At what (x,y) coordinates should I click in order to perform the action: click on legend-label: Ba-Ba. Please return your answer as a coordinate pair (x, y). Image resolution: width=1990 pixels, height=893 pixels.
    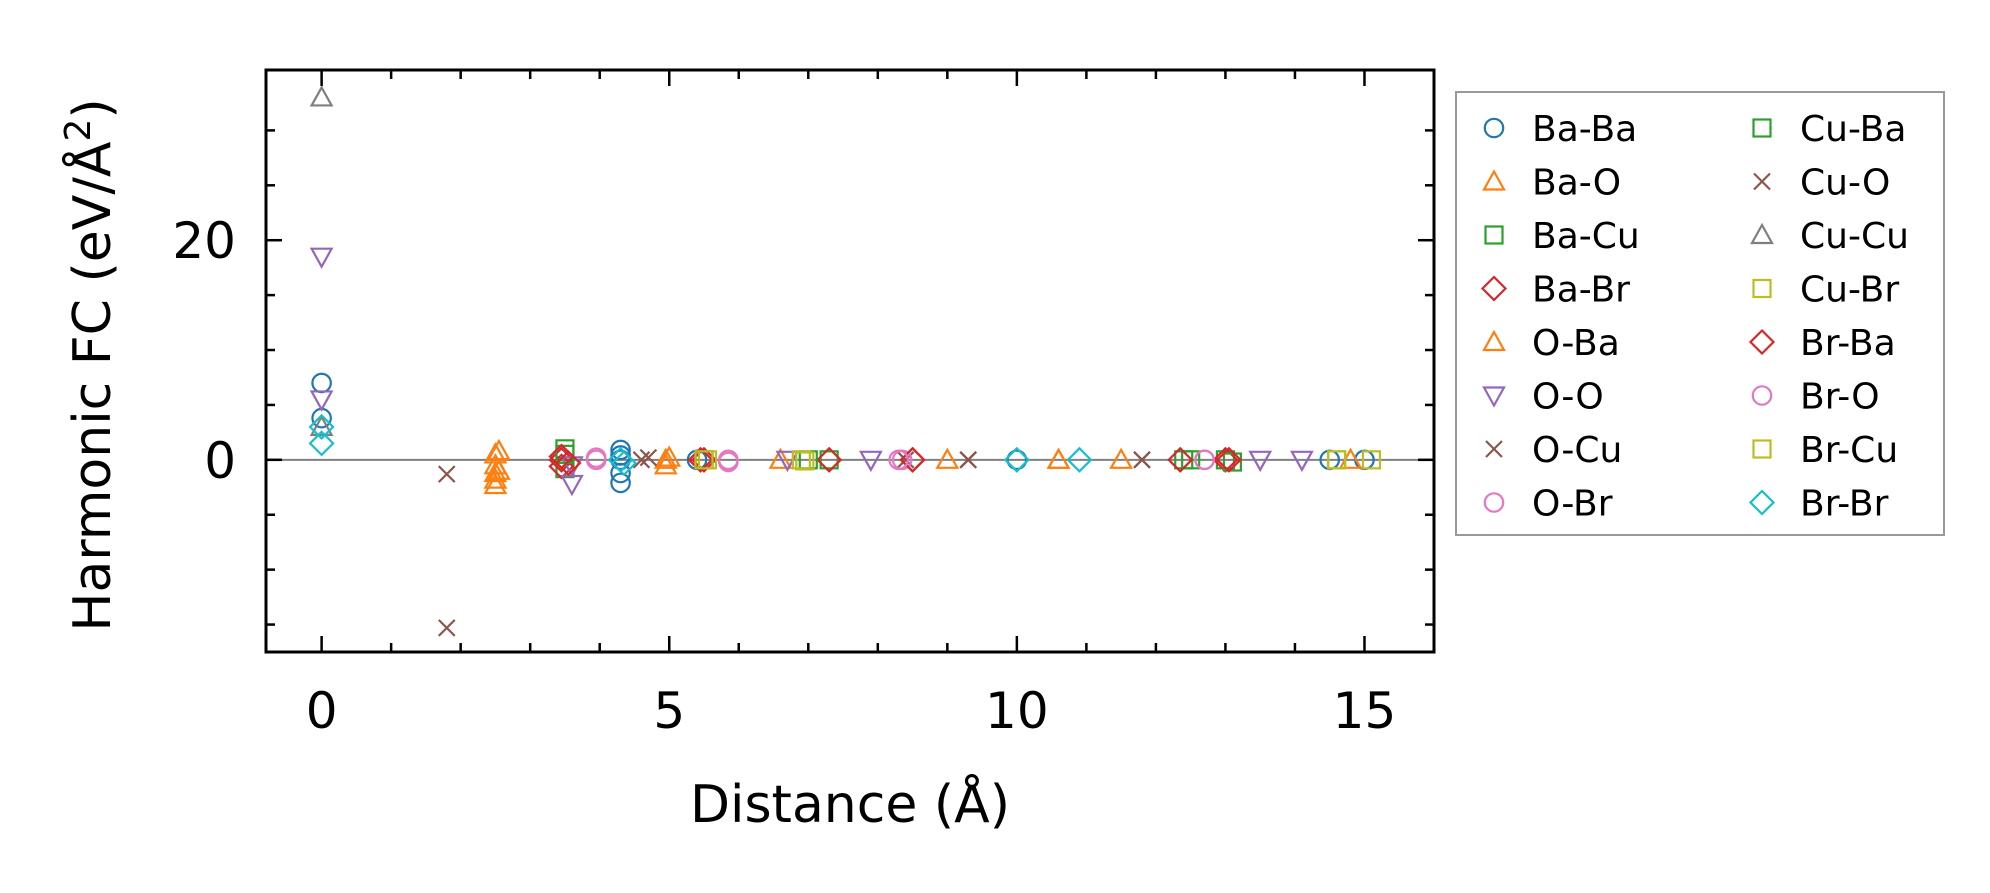
    Looking at the image, I should click on (1584, 129).